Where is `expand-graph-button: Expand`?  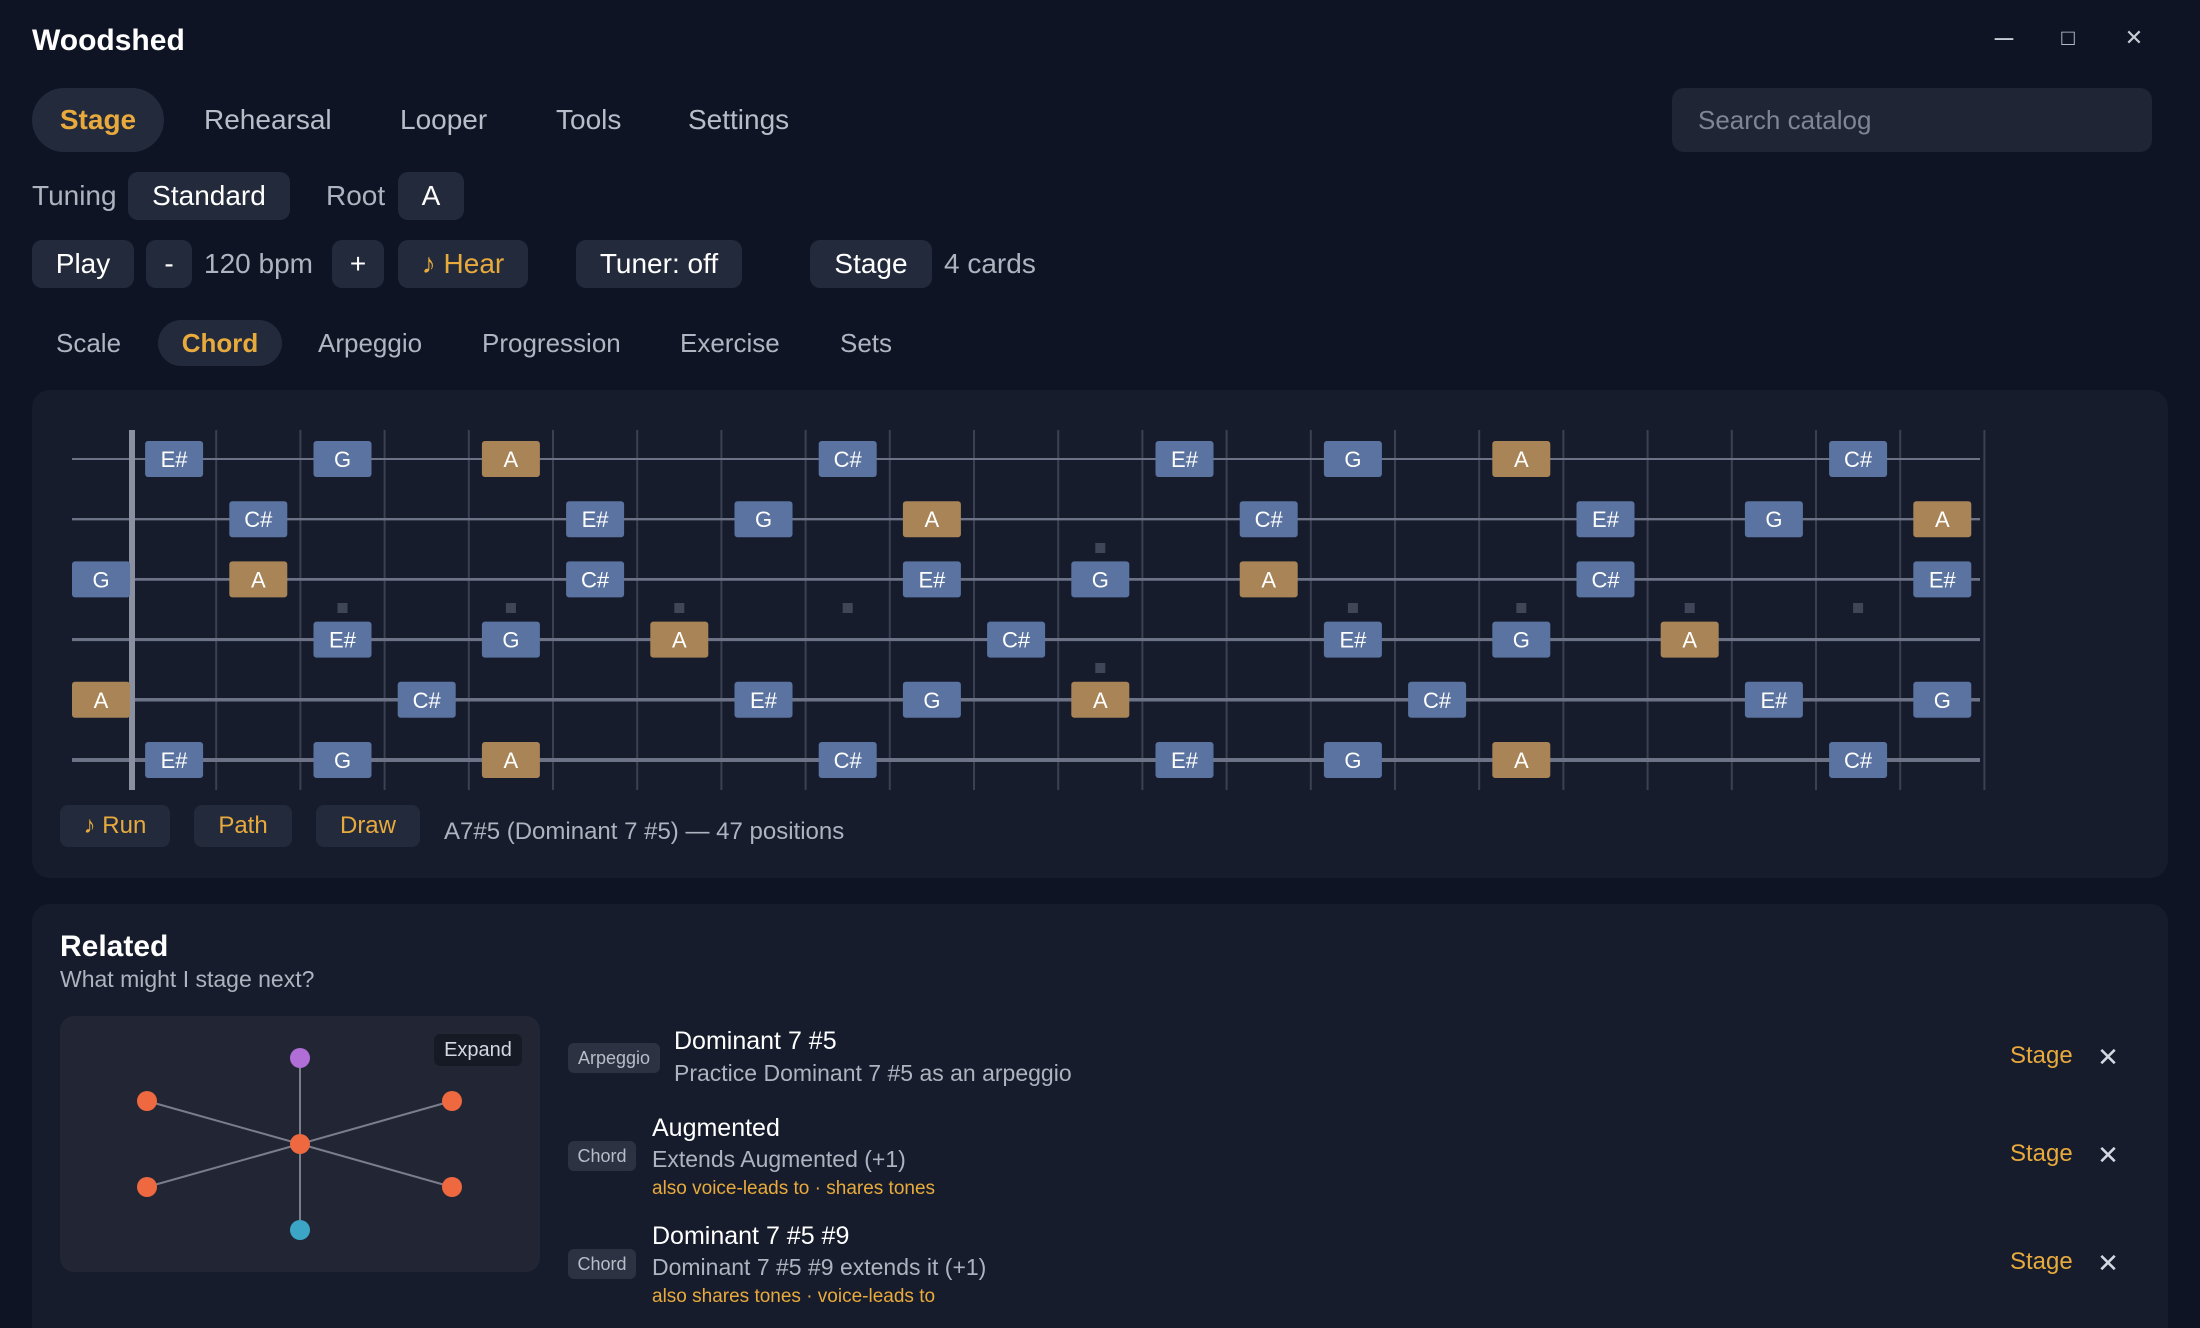
expand-graph-button: Expand is located at coordinates (478, 1050).